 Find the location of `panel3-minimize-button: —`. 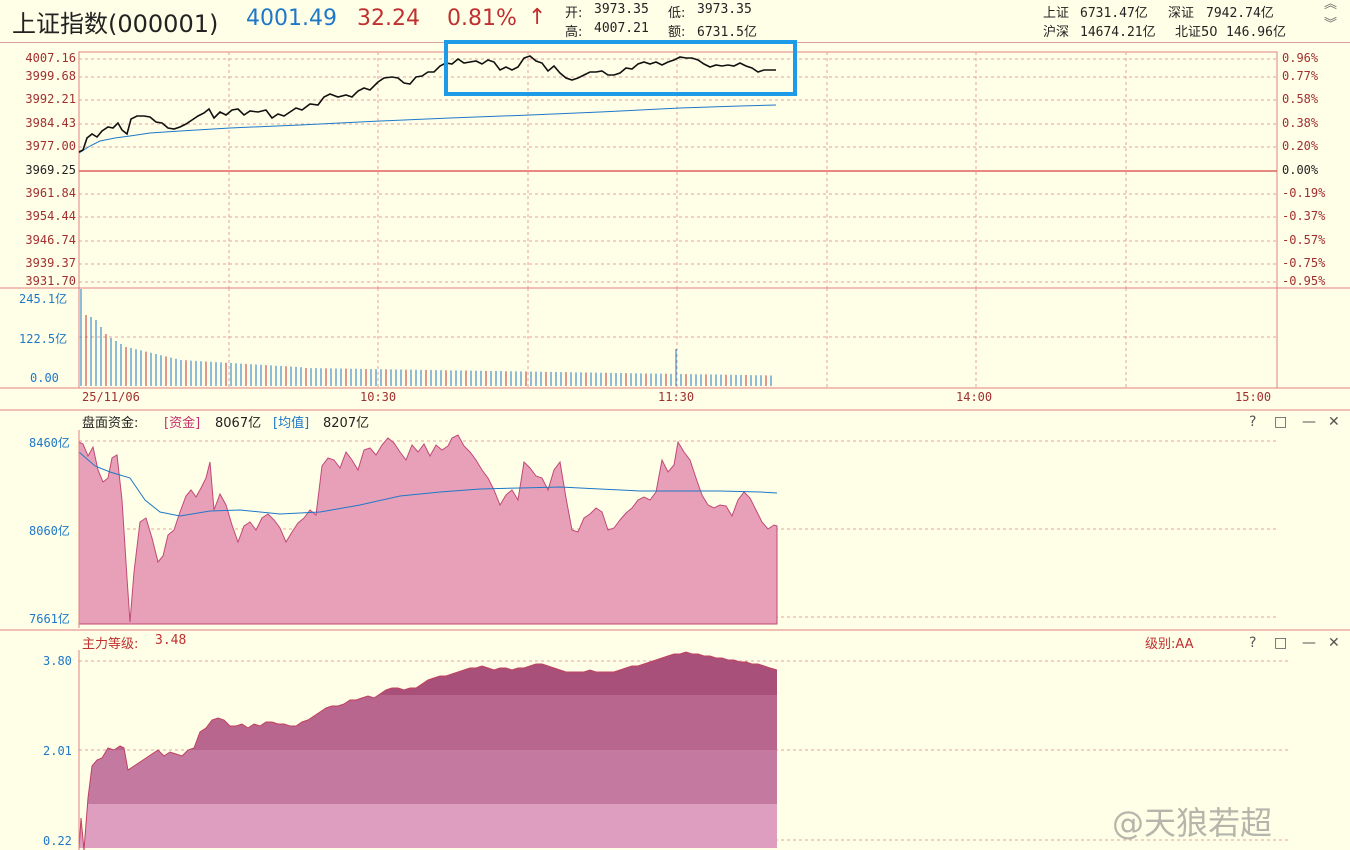

panel3-minimize-button: — is located at coordinates (1309, 643).